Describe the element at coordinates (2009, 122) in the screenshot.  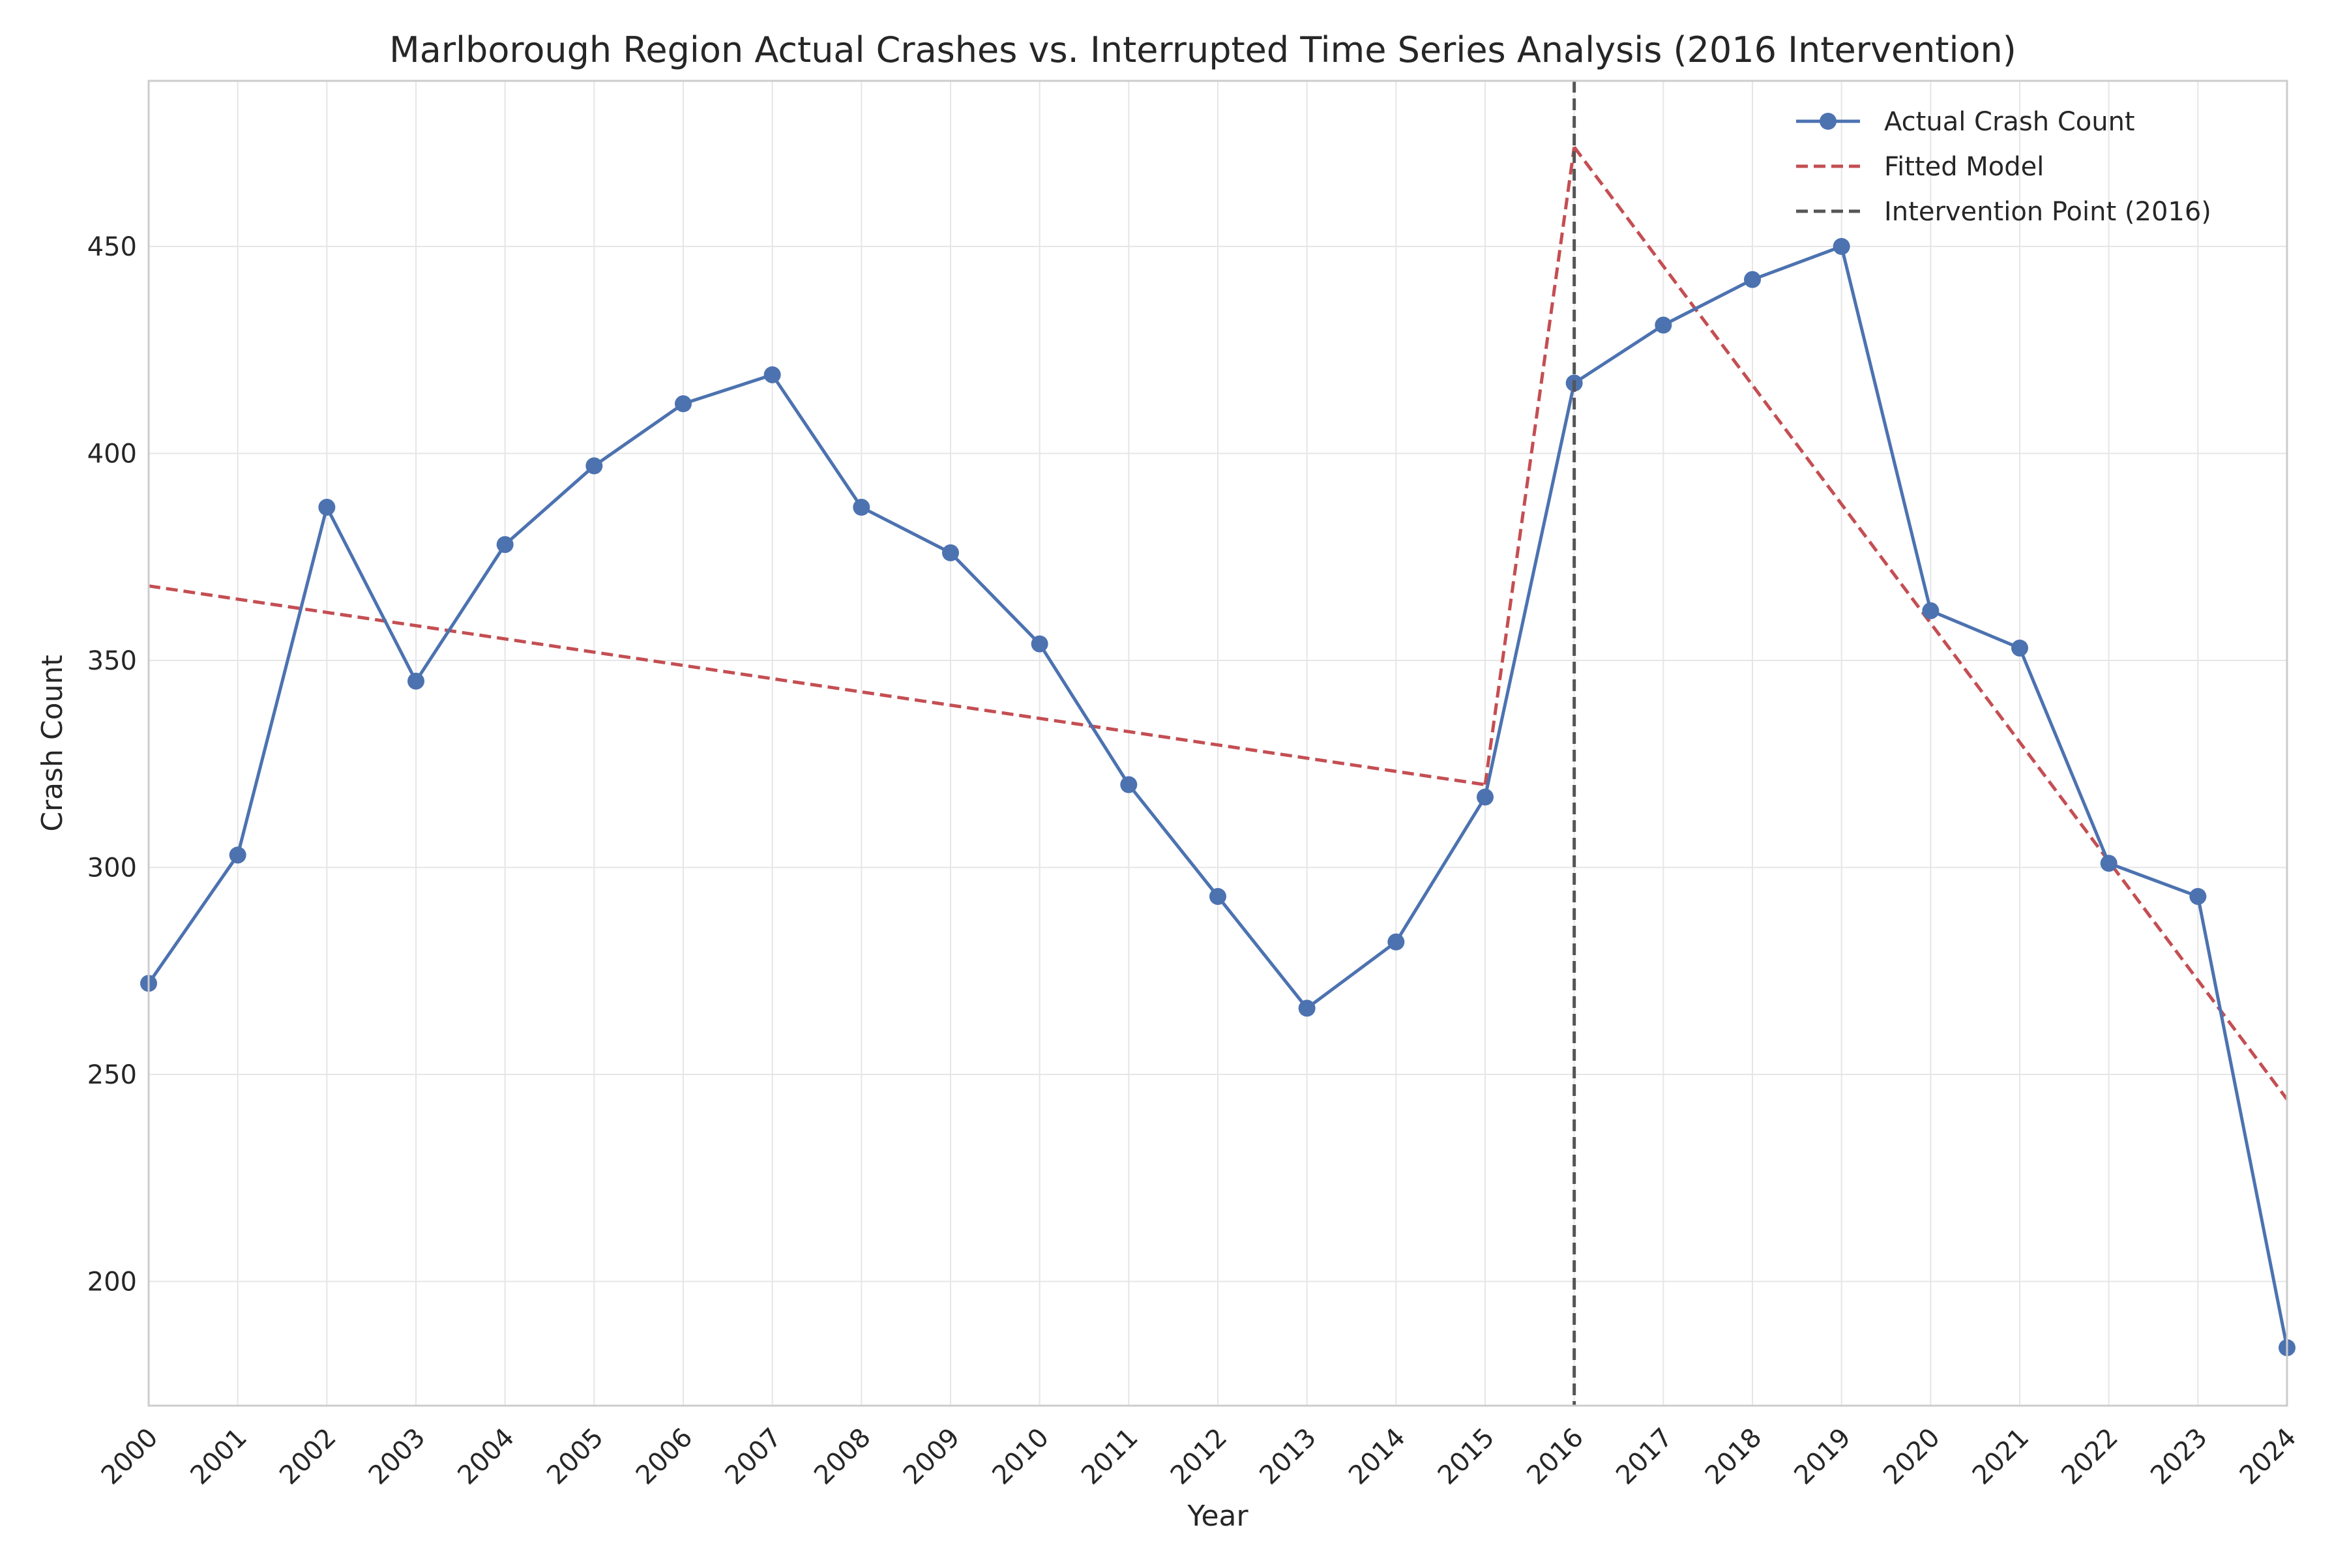
I see `legend-actual-label: Actual Crash Count` at that location.